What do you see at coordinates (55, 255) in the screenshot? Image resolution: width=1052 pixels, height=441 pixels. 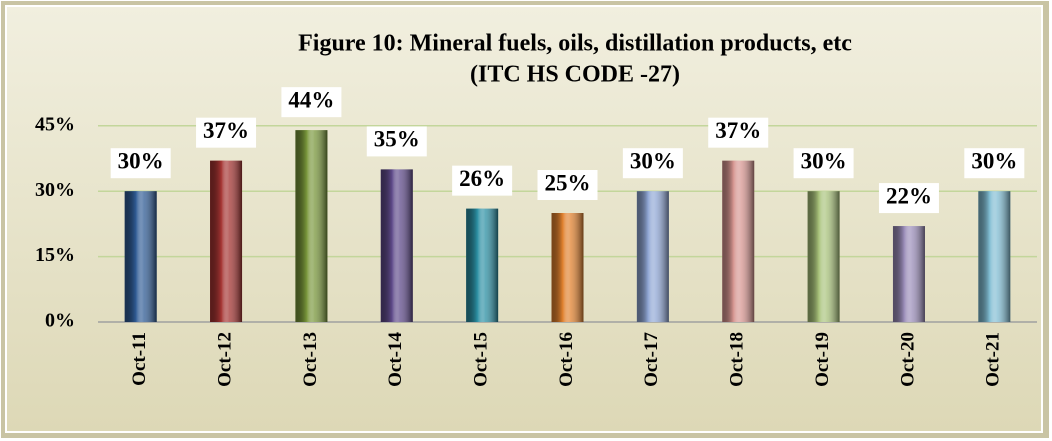 I see `y-tick-label: 15%` at bounding box center [55, 255].